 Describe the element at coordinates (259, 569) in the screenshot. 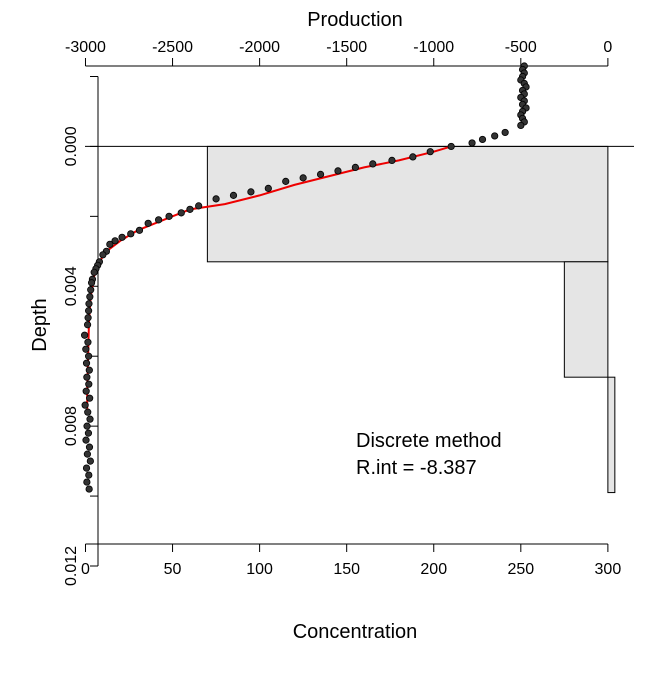

I see `bottom-tick-label-2: 100` at that location.